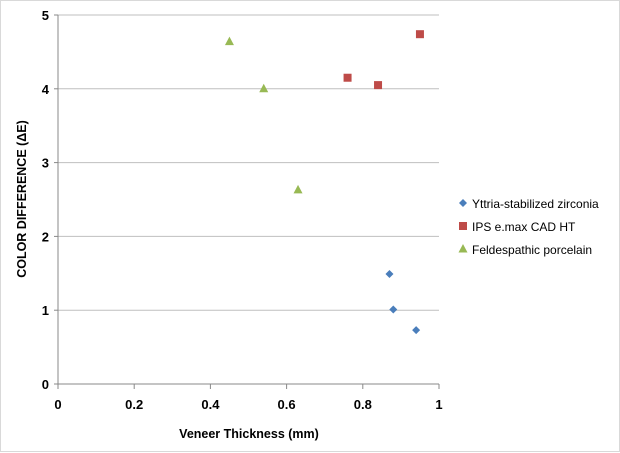  I want to click on x-tick-label: 0.2, so click(134, 404).